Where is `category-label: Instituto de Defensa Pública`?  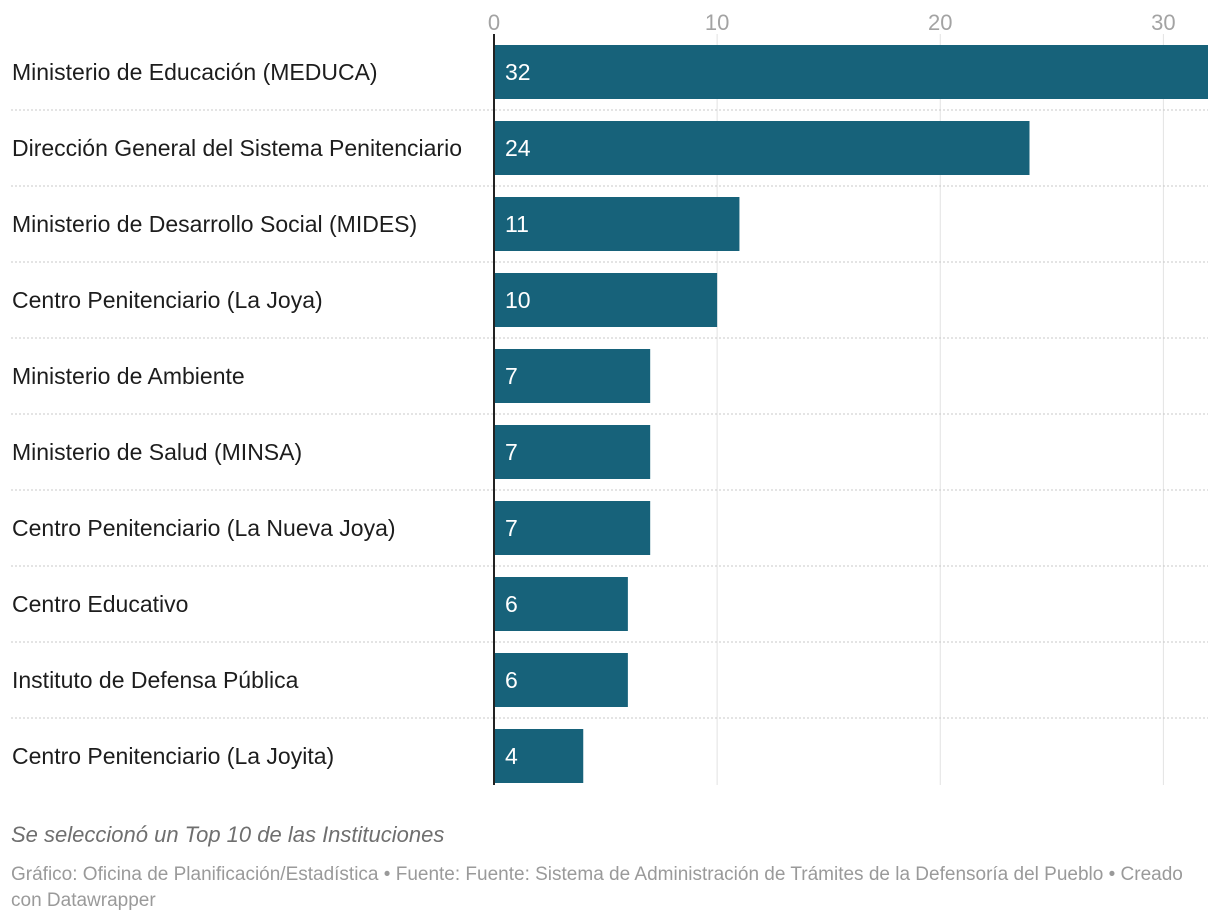
category-label: Instituto de Defensa Pública is located at coordinates (155, 680).